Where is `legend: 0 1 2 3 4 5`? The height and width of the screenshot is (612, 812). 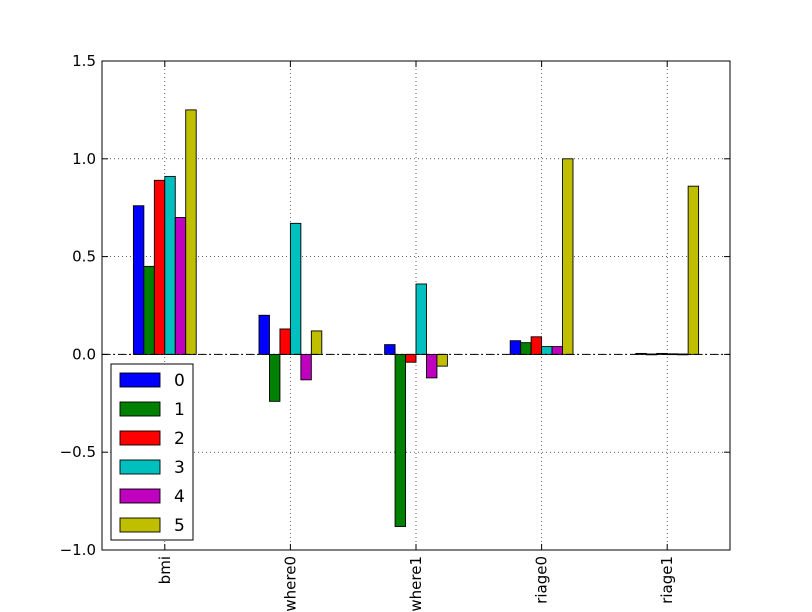 legend: 0 1 2 3 4 5 is located at coordinates (152, 452).